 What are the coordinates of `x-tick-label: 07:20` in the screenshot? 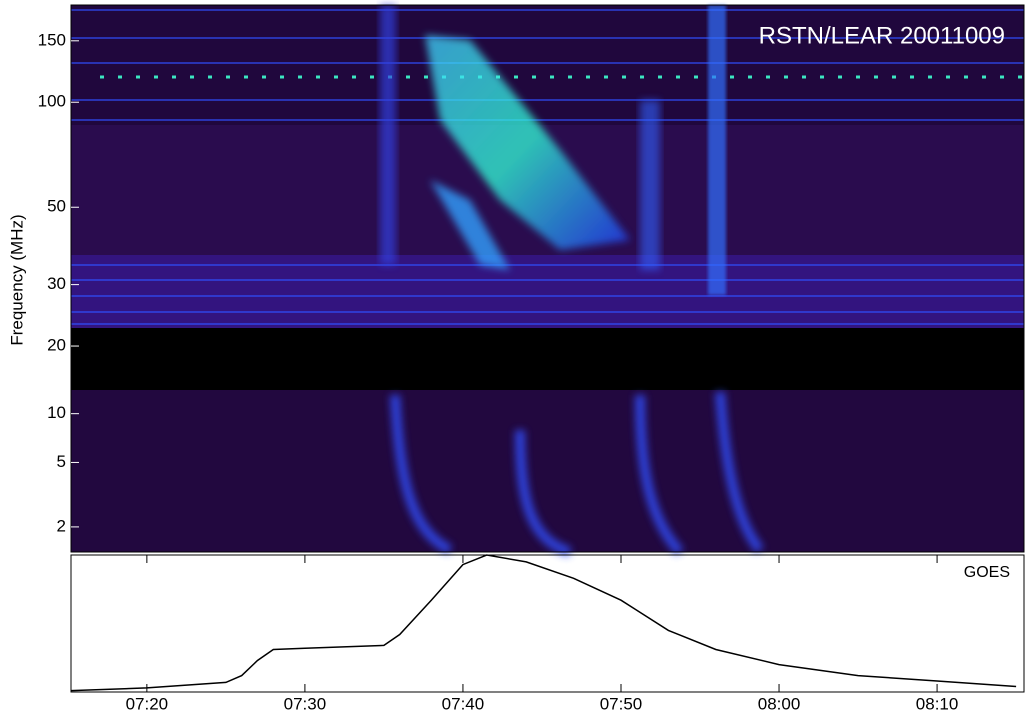 It's located at (147, 703).